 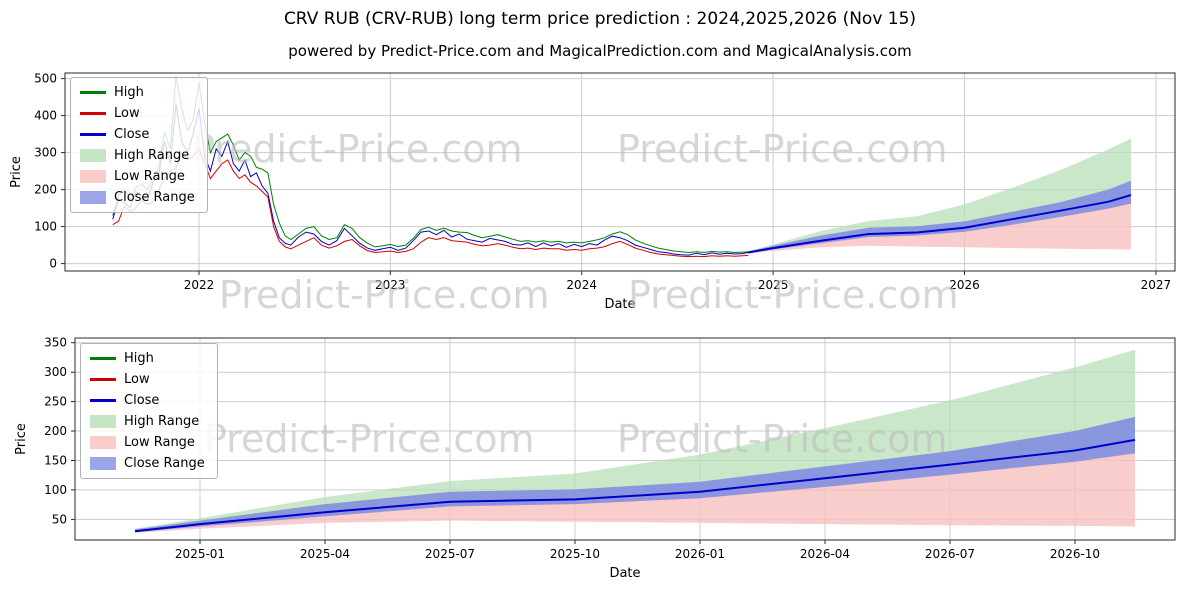 What do you see at coordinates (581, 285) in the screenshot?
I see `x-tick-label: 2024` at bounding box center [581, 285].